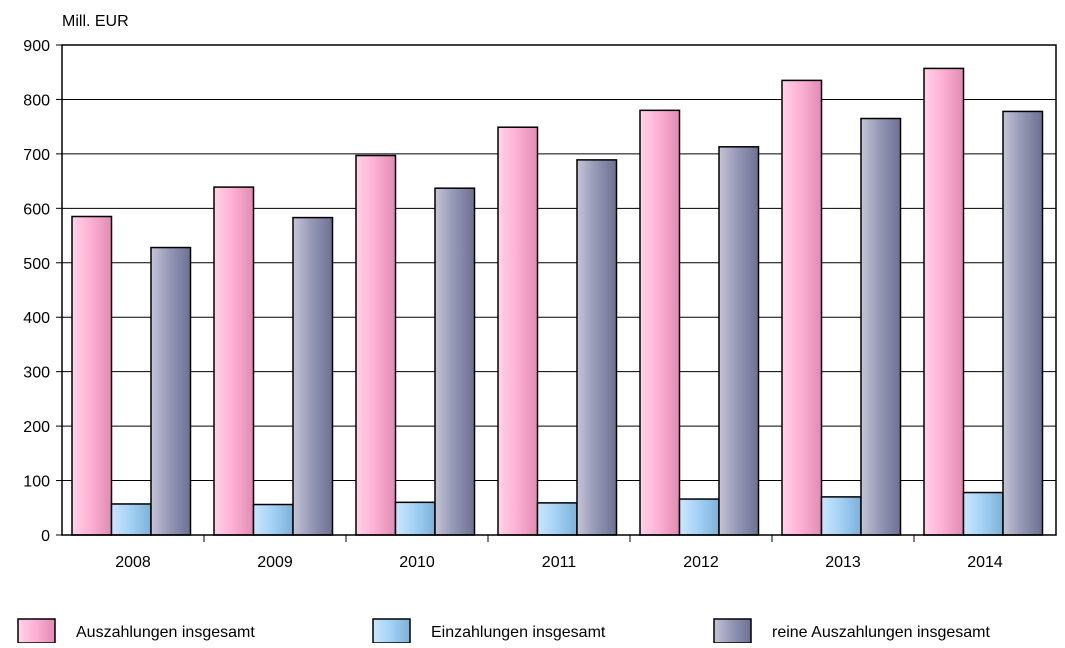  What do you see at coordinates (165, 632) in the screenshot?
I see `legend-label: Auszahlungen insgesamt` at bounding box center [165, 632].